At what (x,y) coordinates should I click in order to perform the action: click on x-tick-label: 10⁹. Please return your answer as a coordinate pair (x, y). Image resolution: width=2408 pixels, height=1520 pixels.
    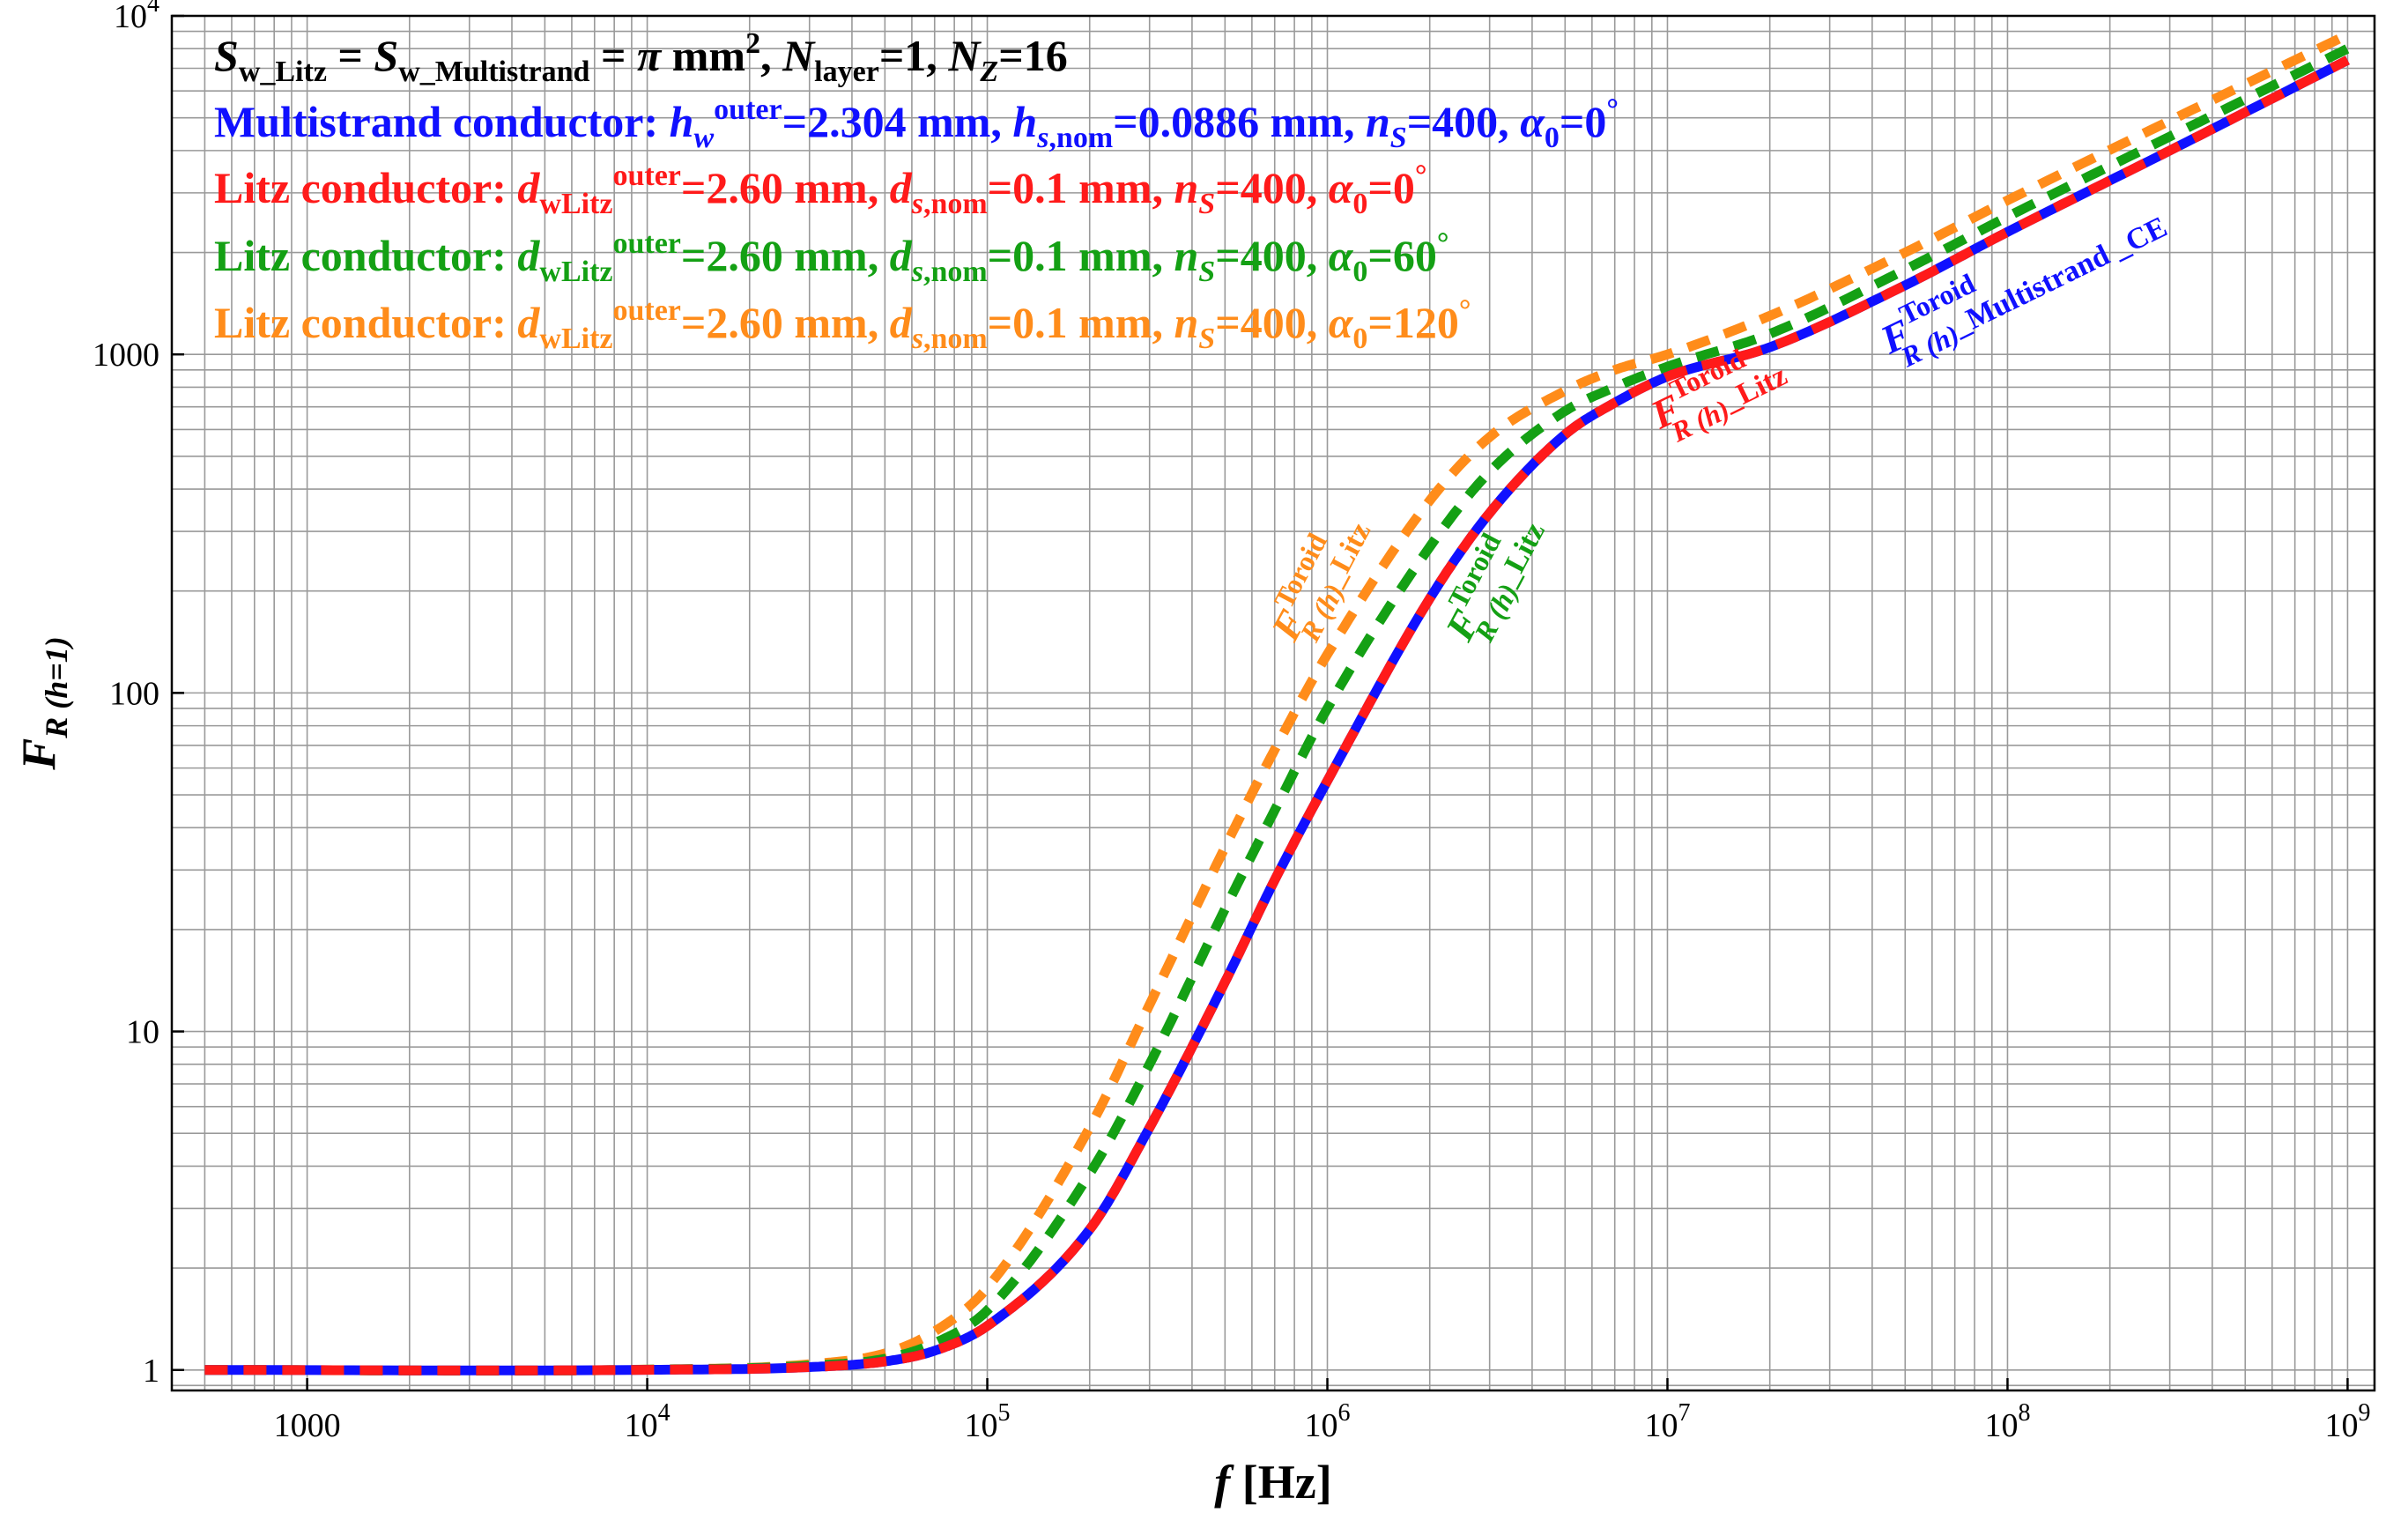
    Looking at the image, I should click on (2347, 1421).